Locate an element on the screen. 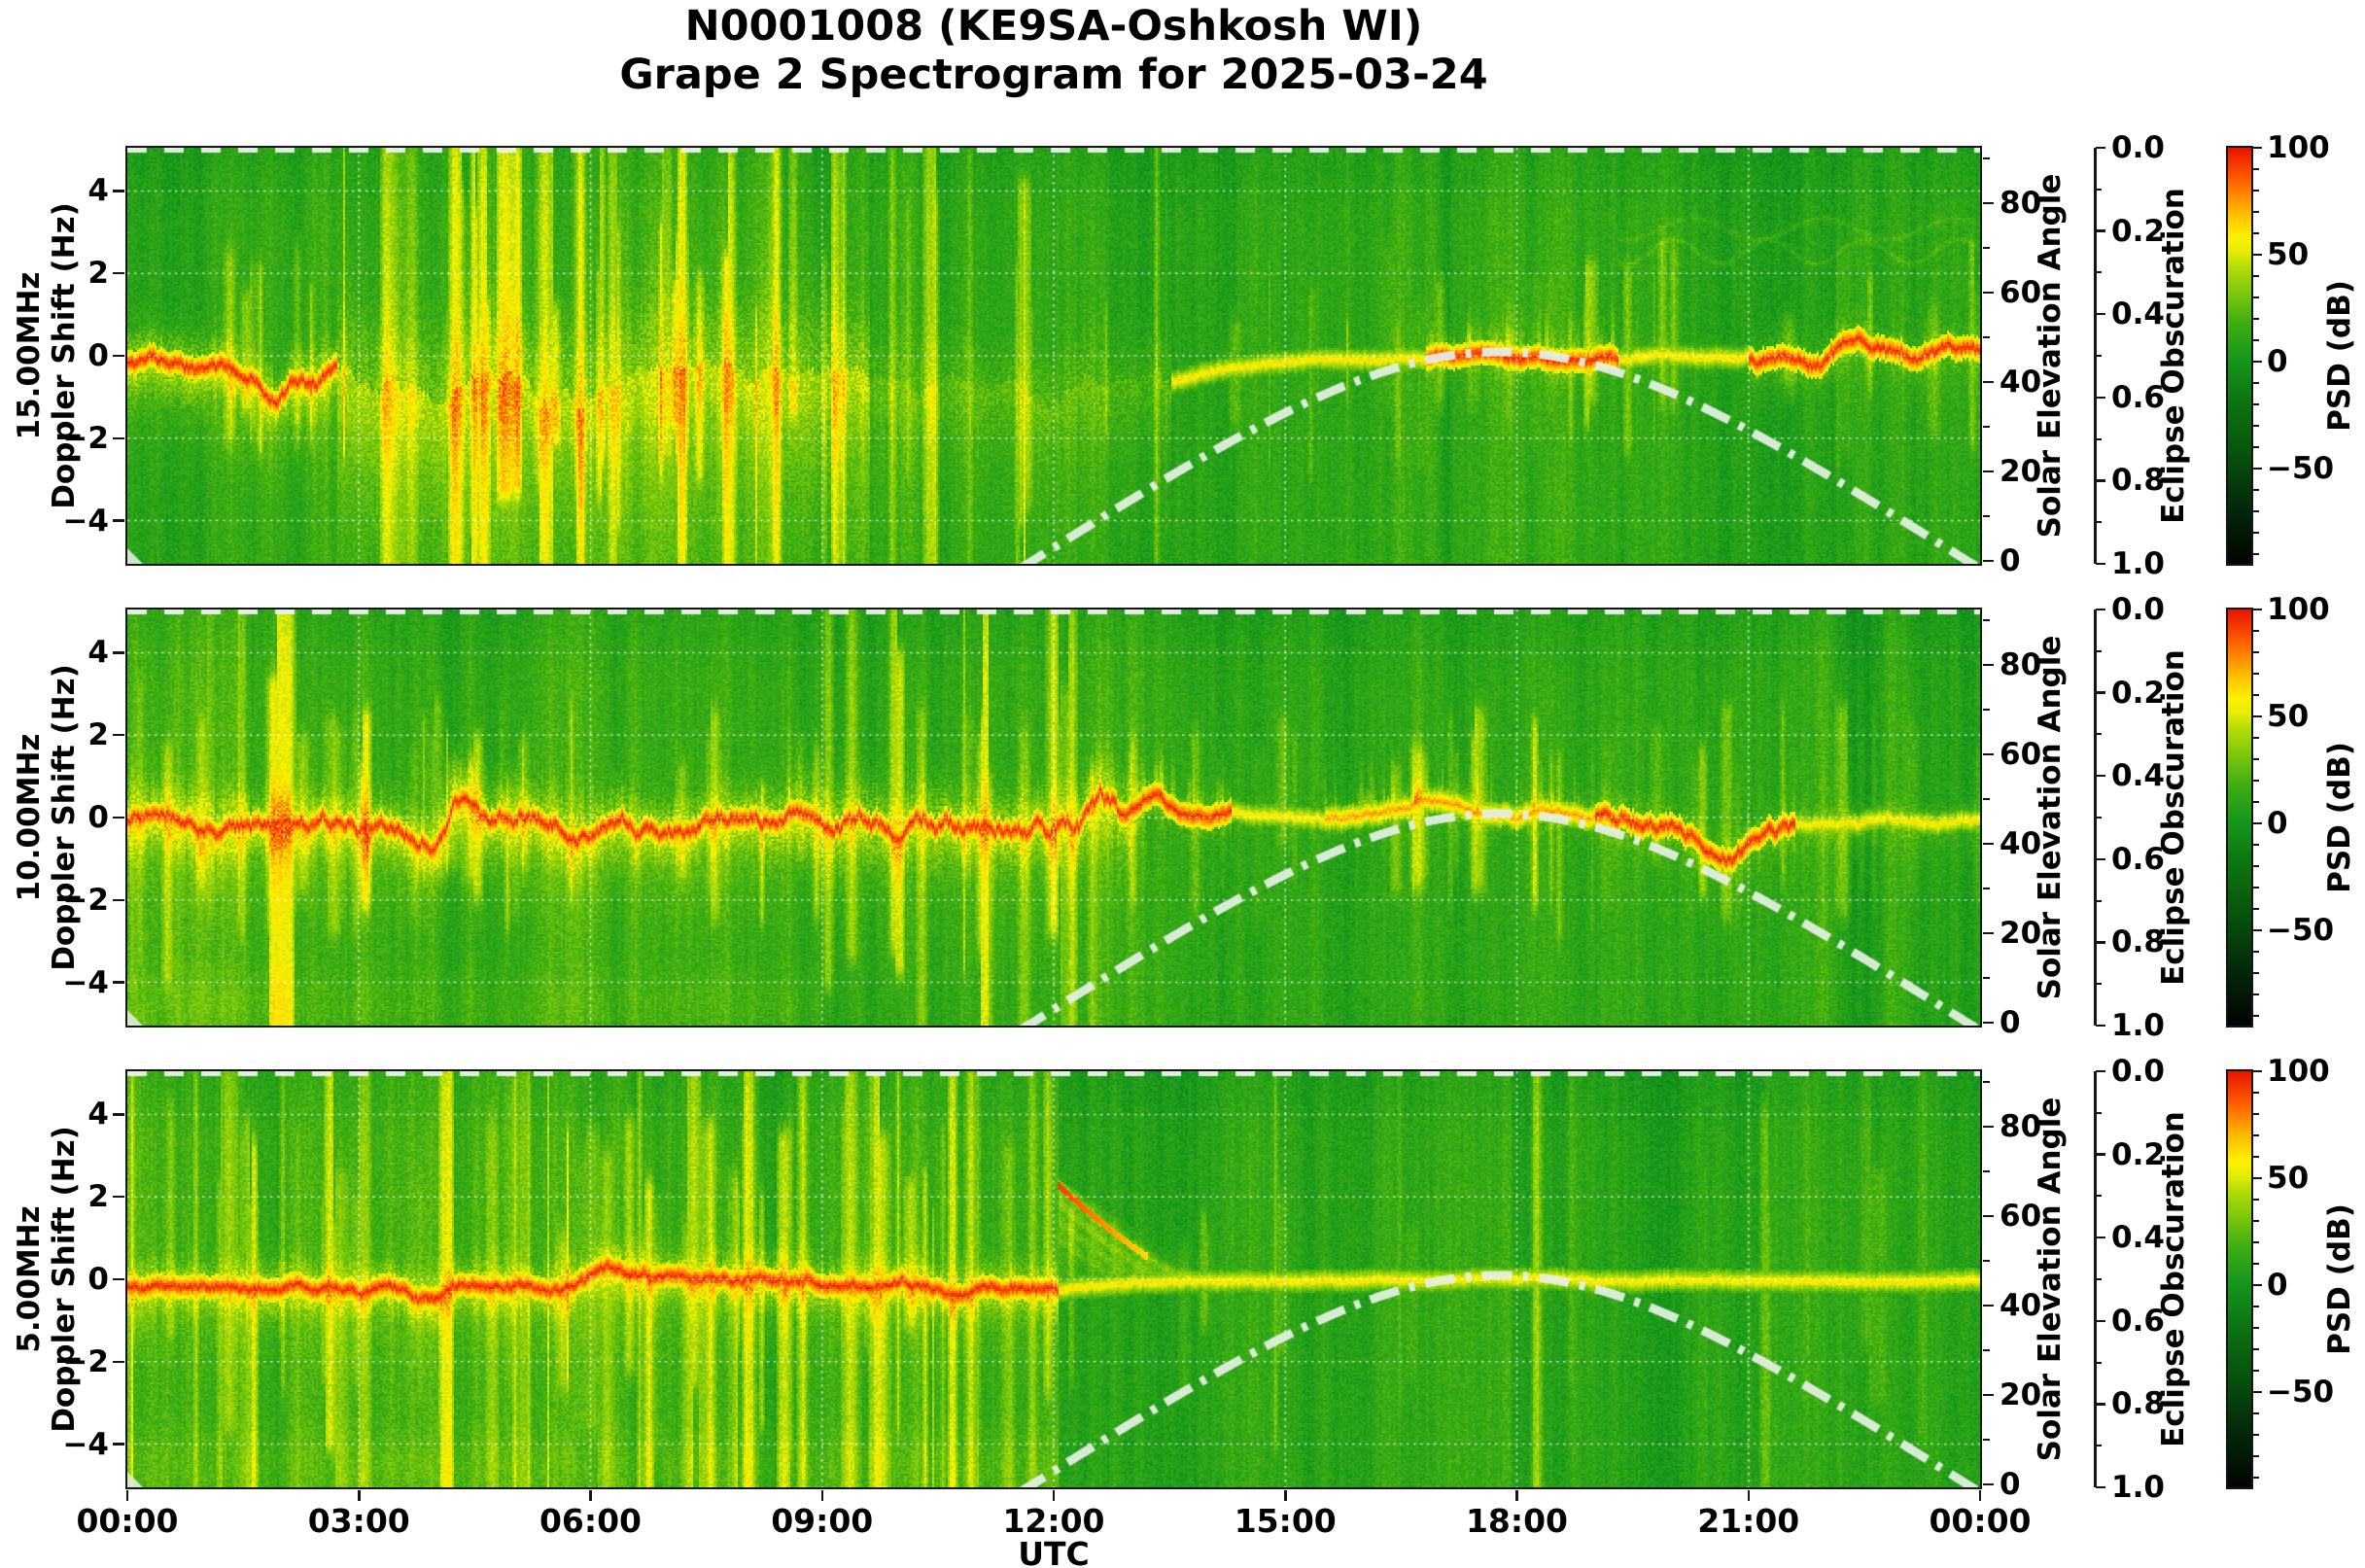 Image resolution: width=2365 pixels, height=1568 pixels. eclipse-tick-label: 0.6 is located at coordinates (2138, 859).